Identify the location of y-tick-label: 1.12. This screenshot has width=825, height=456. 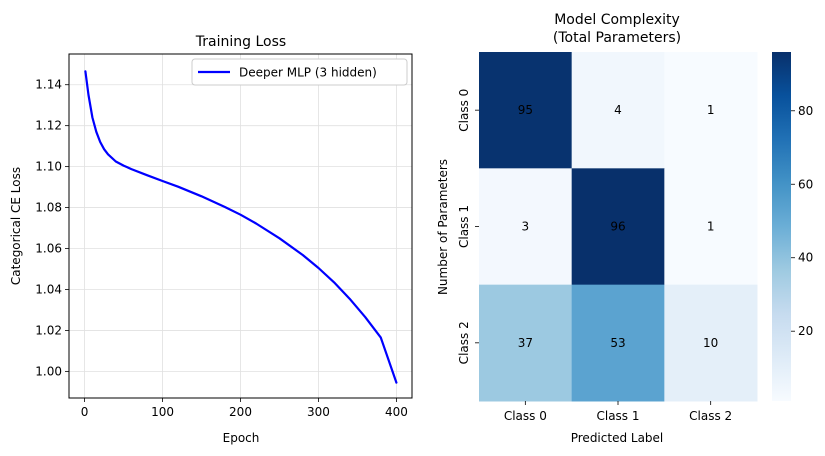
(48, 126).